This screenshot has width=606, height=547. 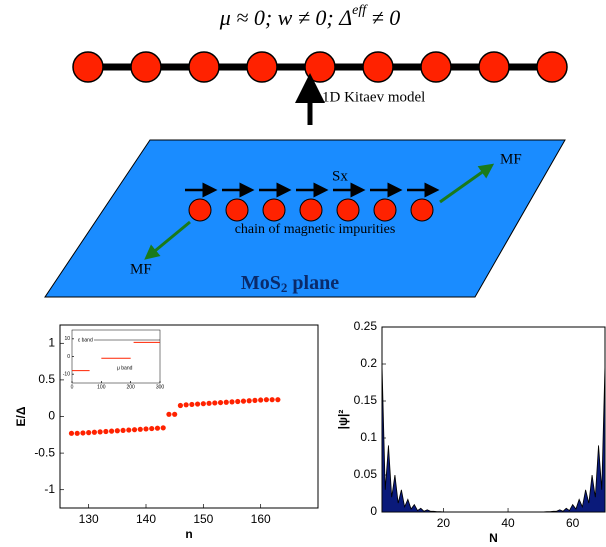 What do you see at coordinates (315, 229) in the screenshot?
I see `chain-label: chain of magnetic impurities` at bounding box center [315, 229].